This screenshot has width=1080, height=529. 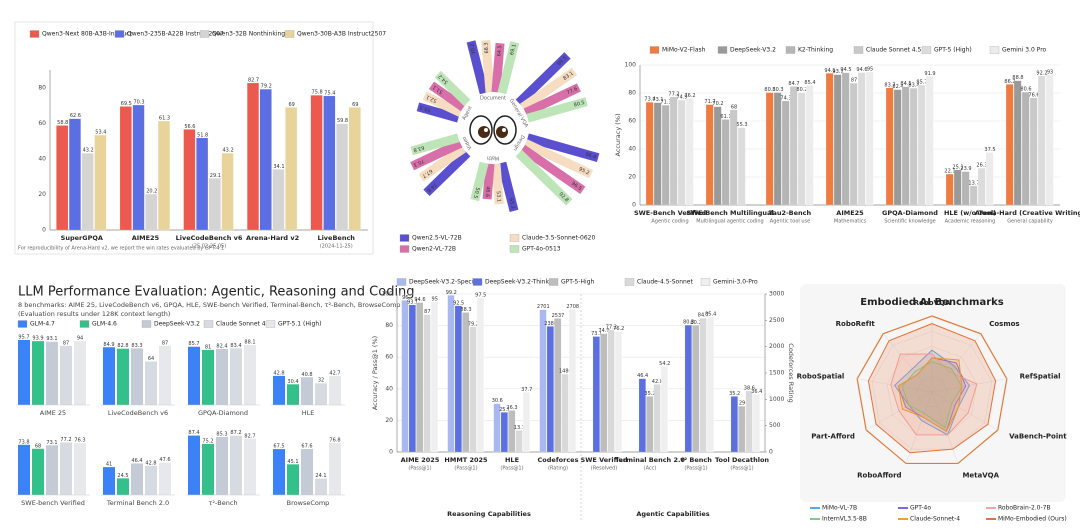 What do you see at coordinates (870, 70) in the screenshot?
I see `data-label: 95` at bounding box center [870, 70].